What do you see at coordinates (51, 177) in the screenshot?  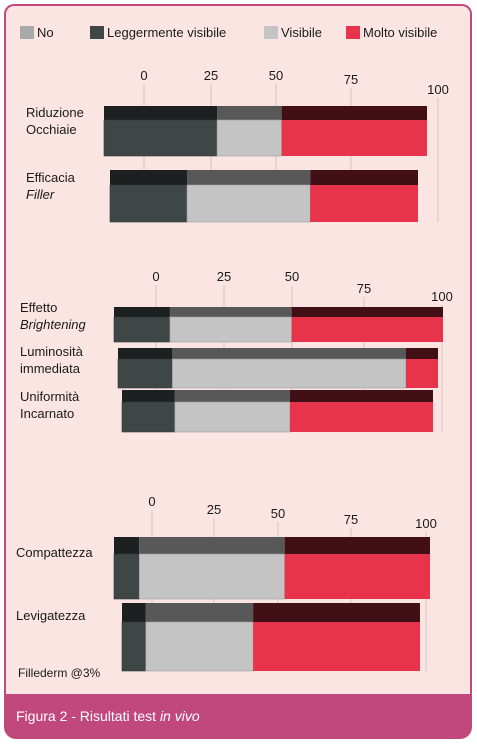 I see `category-label-0-1-0: Efficacia` at bounding box center [51, 177].